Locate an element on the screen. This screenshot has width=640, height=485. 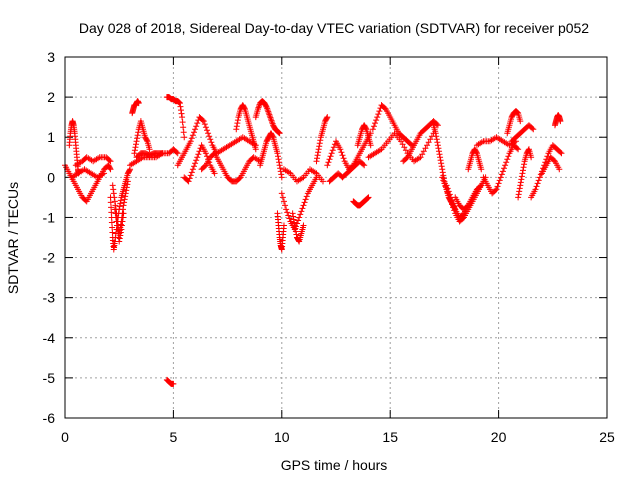
series-arc-as is located at coordinates (557, 120).